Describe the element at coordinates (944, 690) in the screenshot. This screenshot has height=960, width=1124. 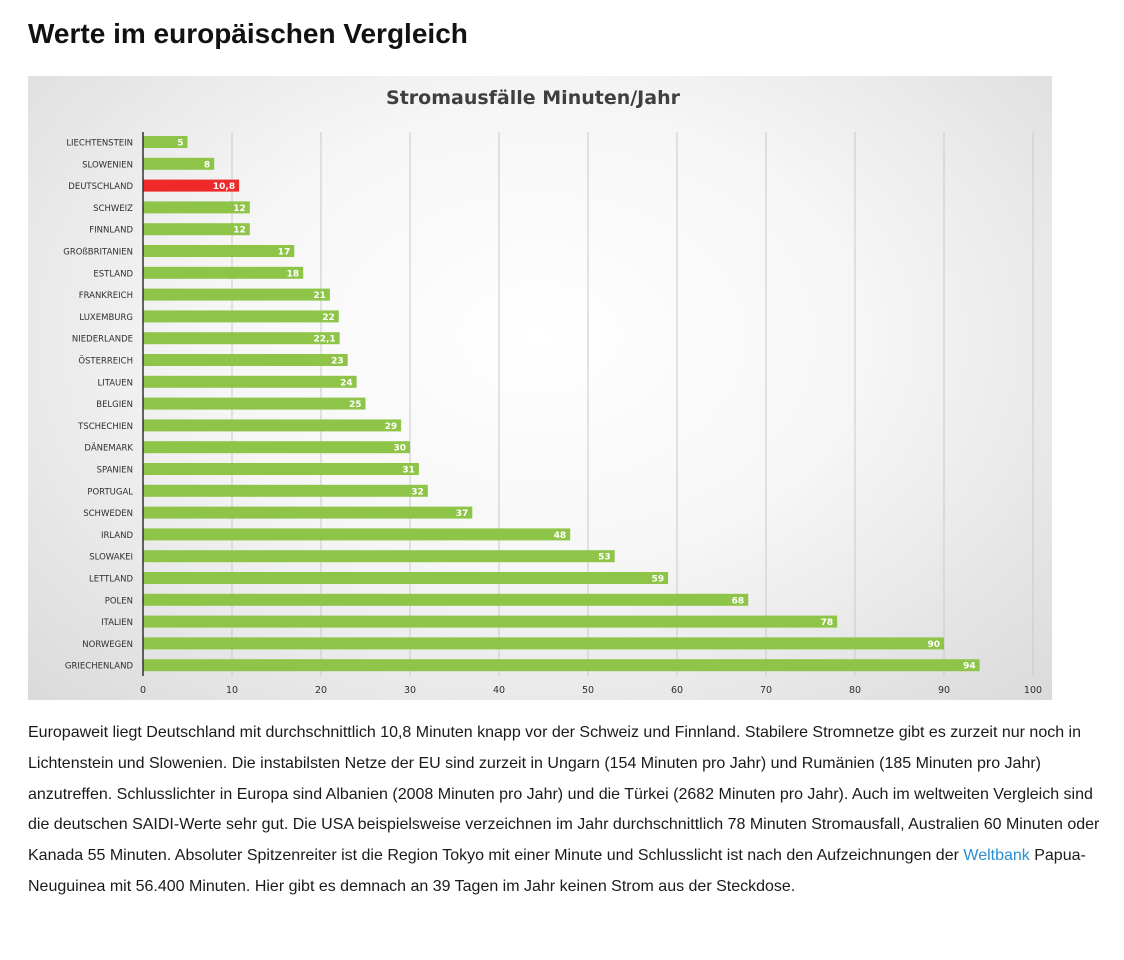
I see `x-tick-label-90: 90` at that location.